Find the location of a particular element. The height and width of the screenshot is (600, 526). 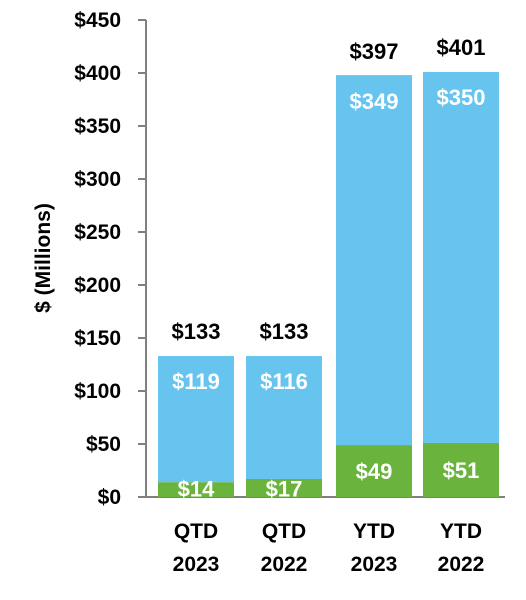

y-tick-label: $350 is located at coordinates (97, 126).